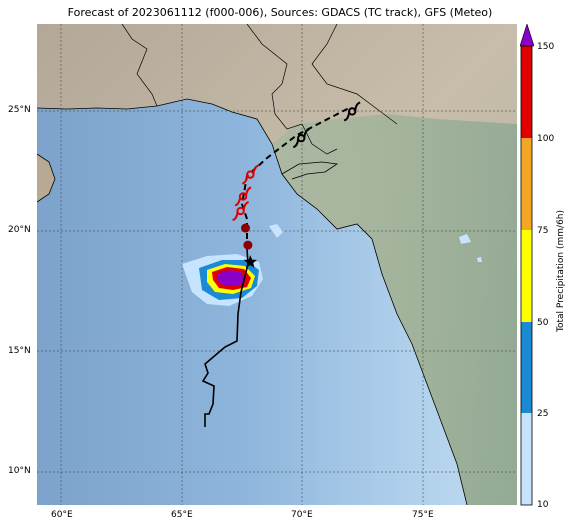 The width and height of the screenshot is (581, 528). I want to click on lat-tick-label: 10°N, so click(19, 471).